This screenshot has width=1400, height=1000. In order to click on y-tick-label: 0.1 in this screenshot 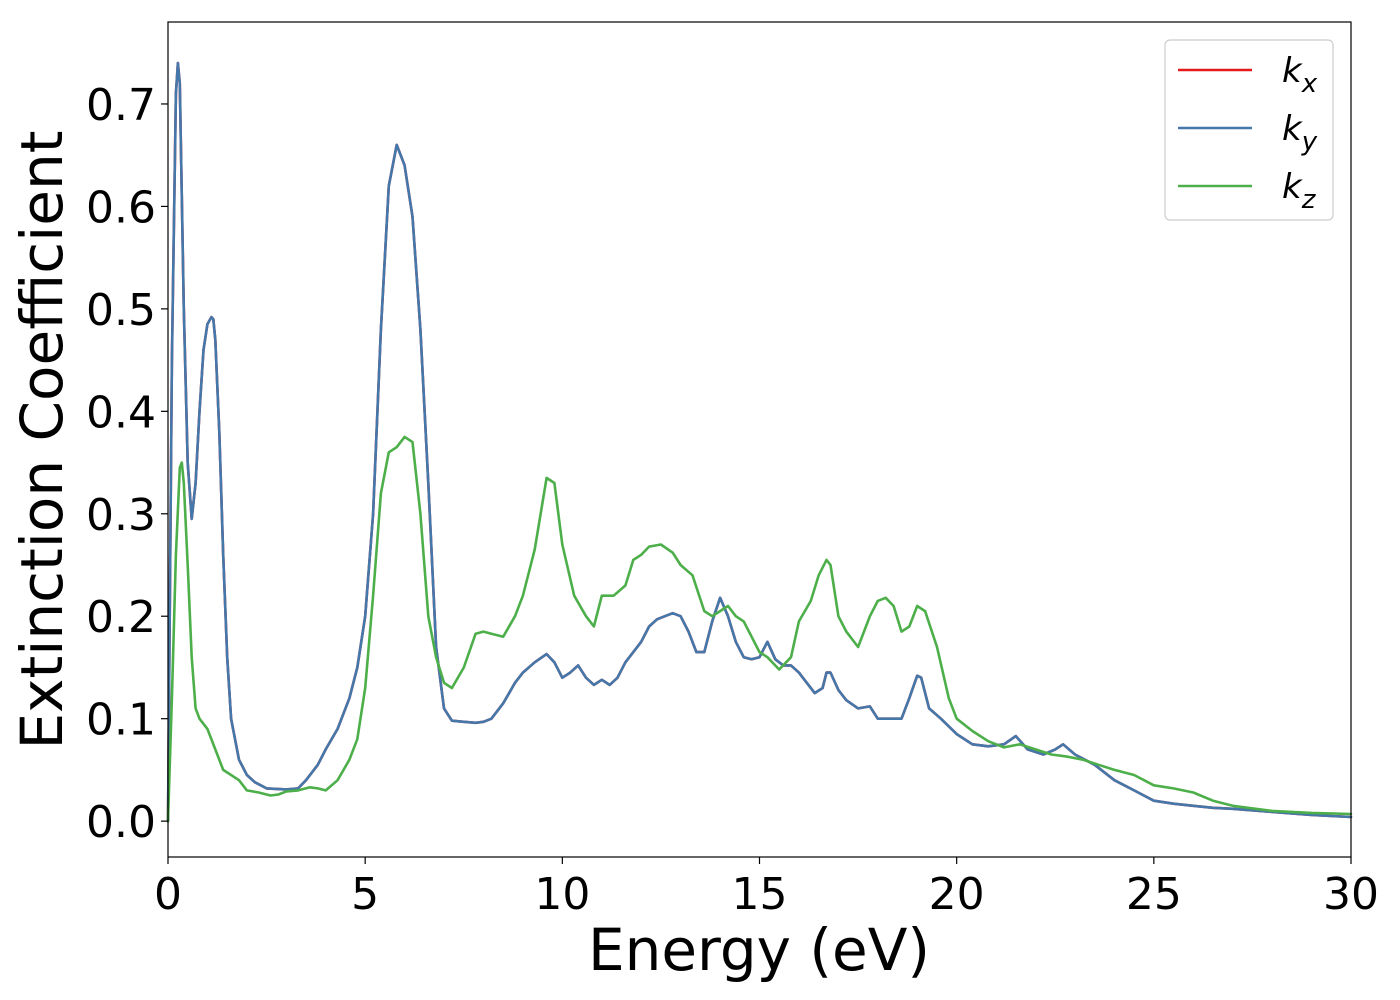, I will do `click(121, 720)`.